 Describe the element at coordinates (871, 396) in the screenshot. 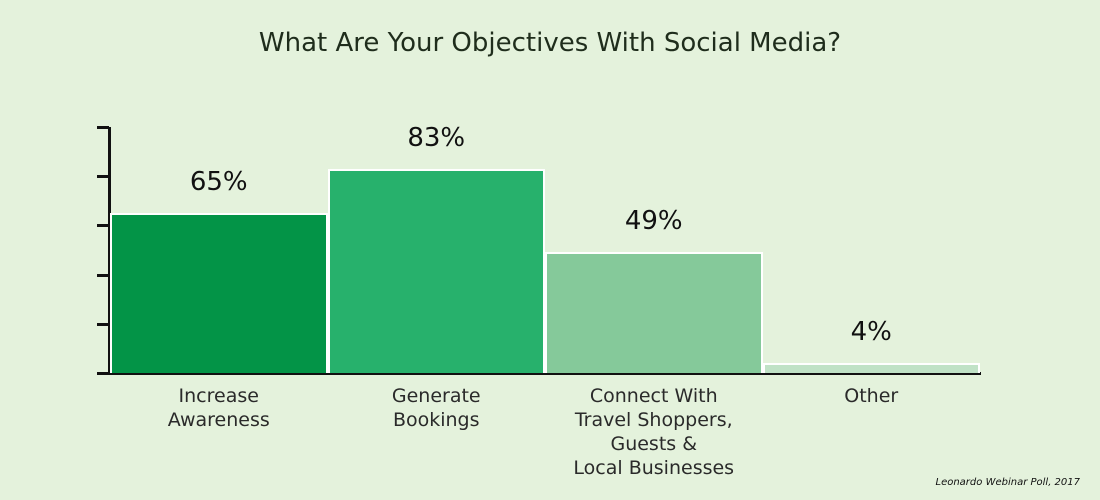

I see `category-label: Other` at that location.